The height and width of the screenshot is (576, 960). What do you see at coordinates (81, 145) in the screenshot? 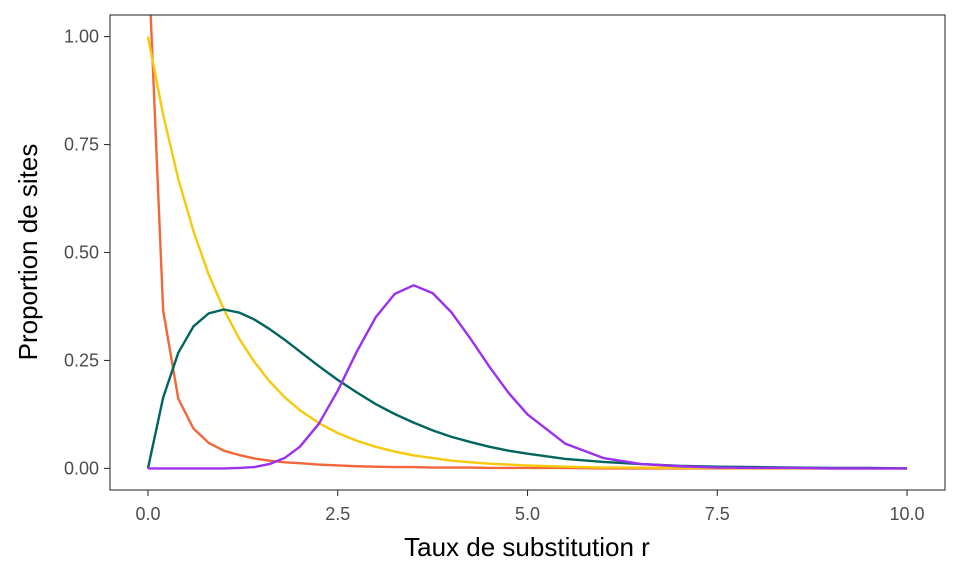
I see `y-tick-label: 0.75` at bounding box center [81, 145].